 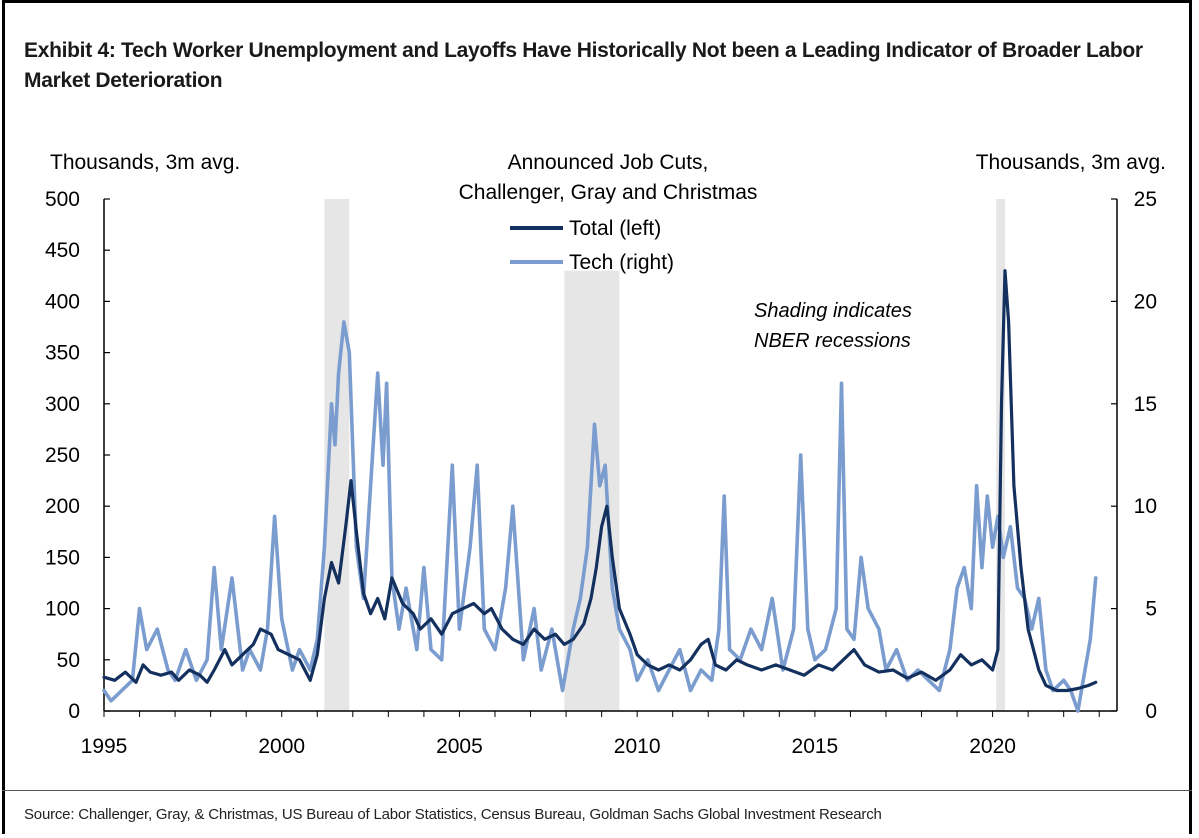 What do you see at coordinates (62, 353) in the screenshot?
I see `left-tick-label: 350` at bounding box center [62, 353].